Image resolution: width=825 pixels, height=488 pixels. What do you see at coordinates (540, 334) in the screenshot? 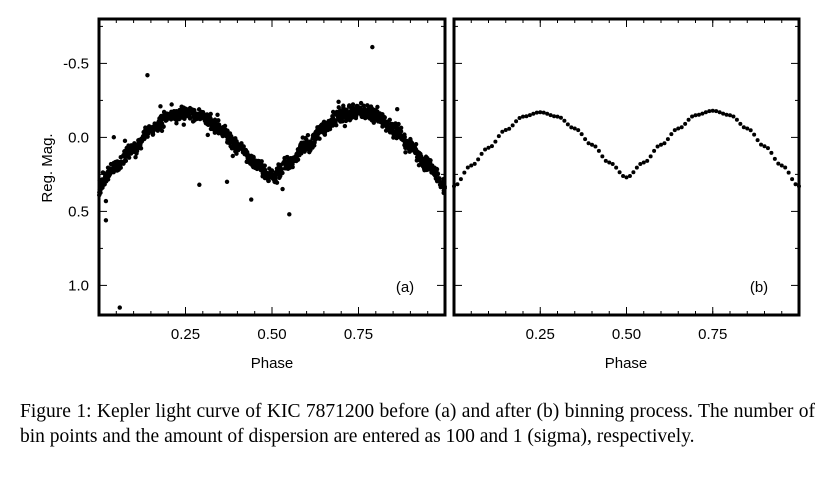
I see `x-tick-label: 0.25` at bounding box center [540, 334].